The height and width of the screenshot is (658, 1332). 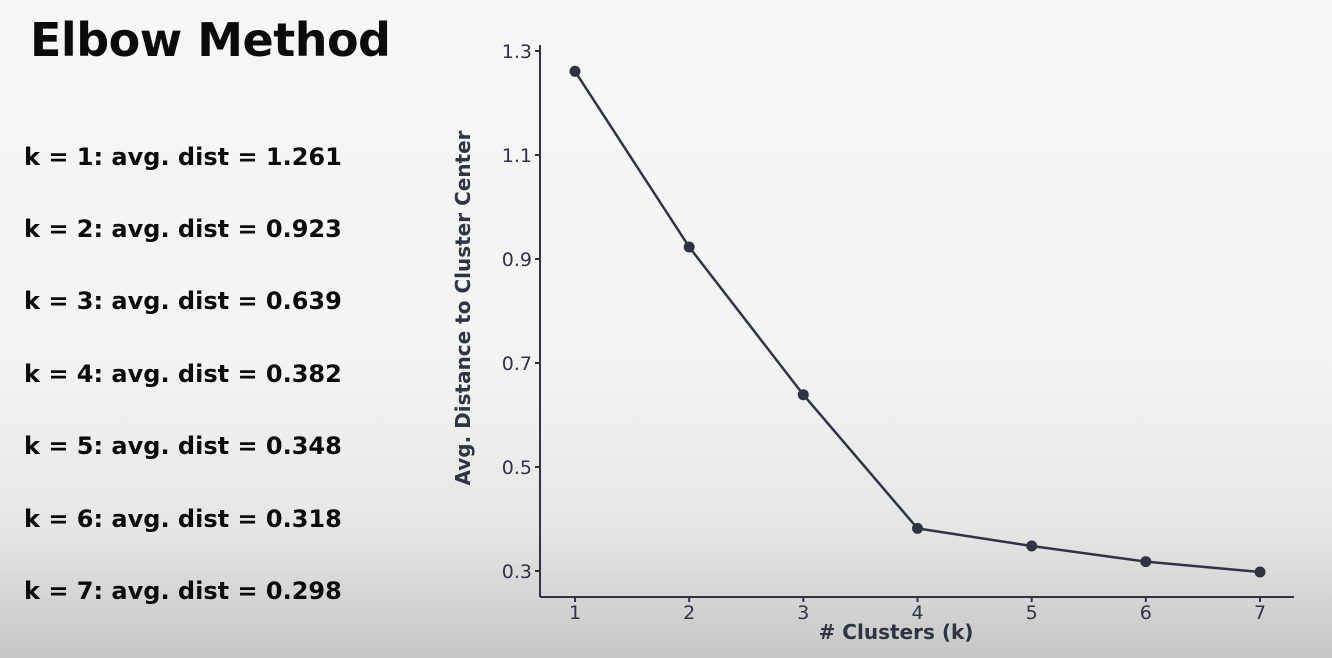 I want to click on data-point-k7, so click(x=1260, y=572).